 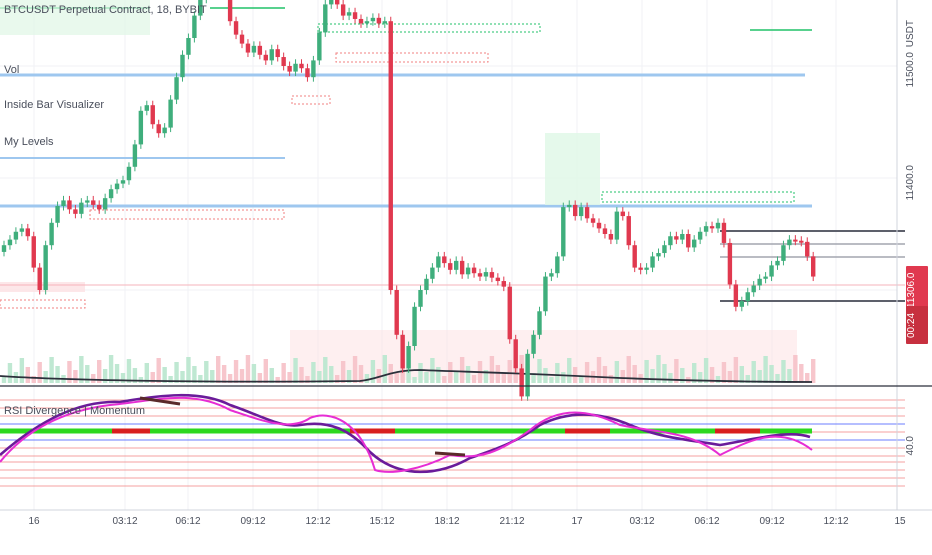 I want to click on symbol-title: BTCUSDT Perpetual Contract, 18, BYBIT, so click(x=105, y=10).